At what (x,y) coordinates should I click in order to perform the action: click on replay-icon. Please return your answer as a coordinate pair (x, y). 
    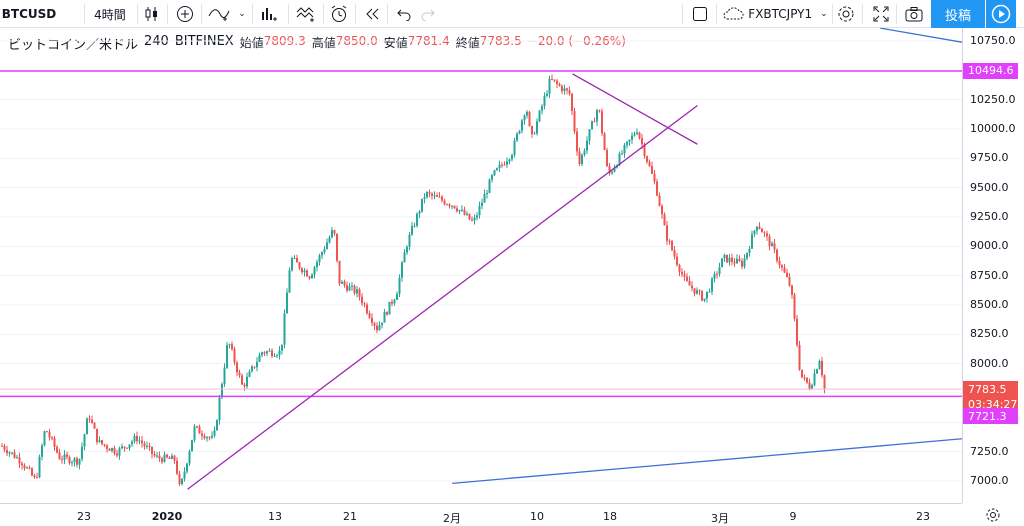
    Looking at the image, I should click on (372, 14).